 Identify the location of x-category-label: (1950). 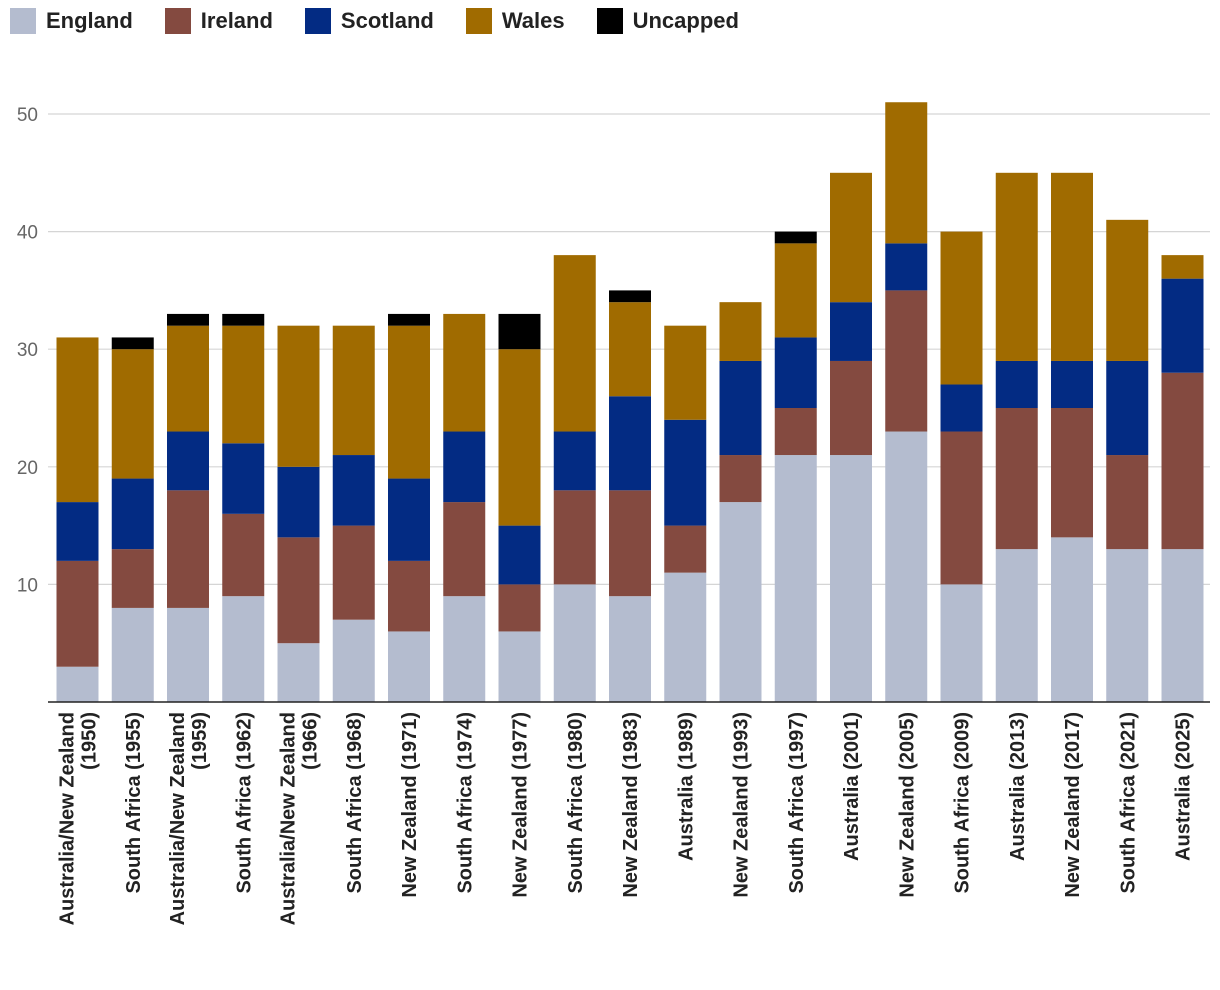
(90, 741).